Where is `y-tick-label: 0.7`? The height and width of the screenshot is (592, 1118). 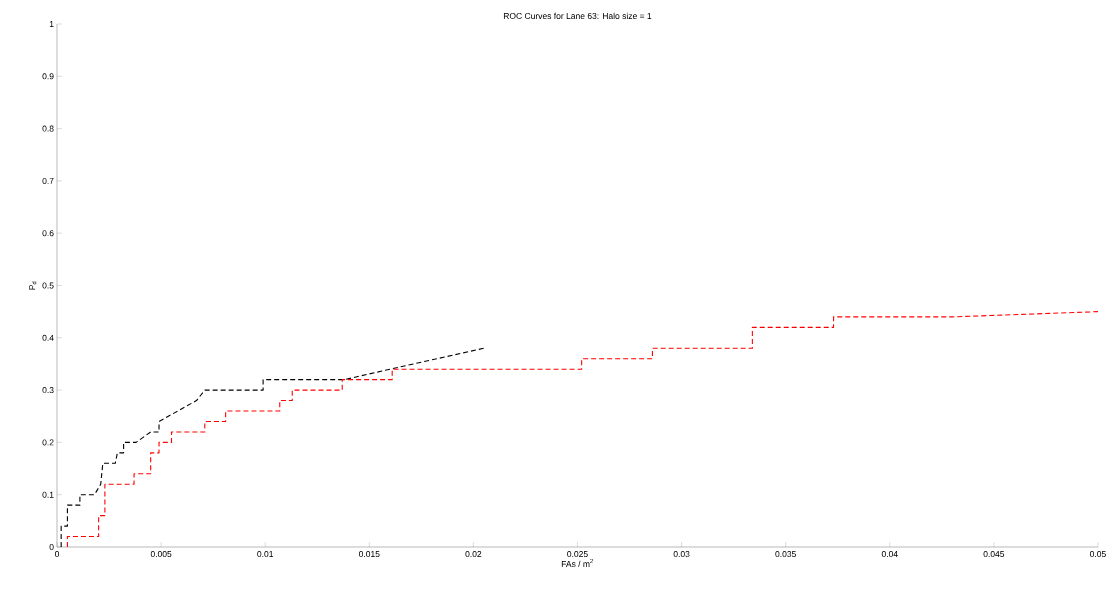 y-tick-label: 0.7 is located at coordinates (48, 180).